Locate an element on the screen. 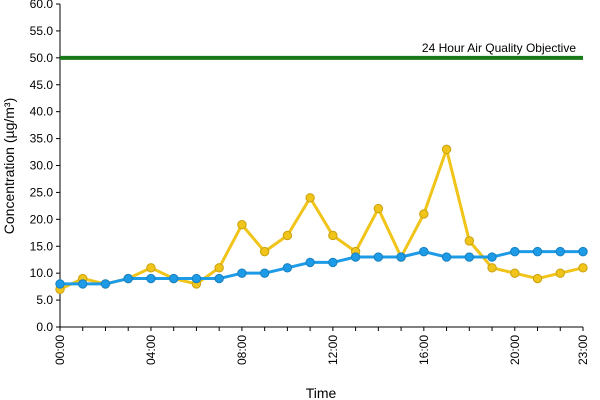 This screenshot has width=600, height=400. y-tick-label: 5.0 is located at coordinates (44, 300).